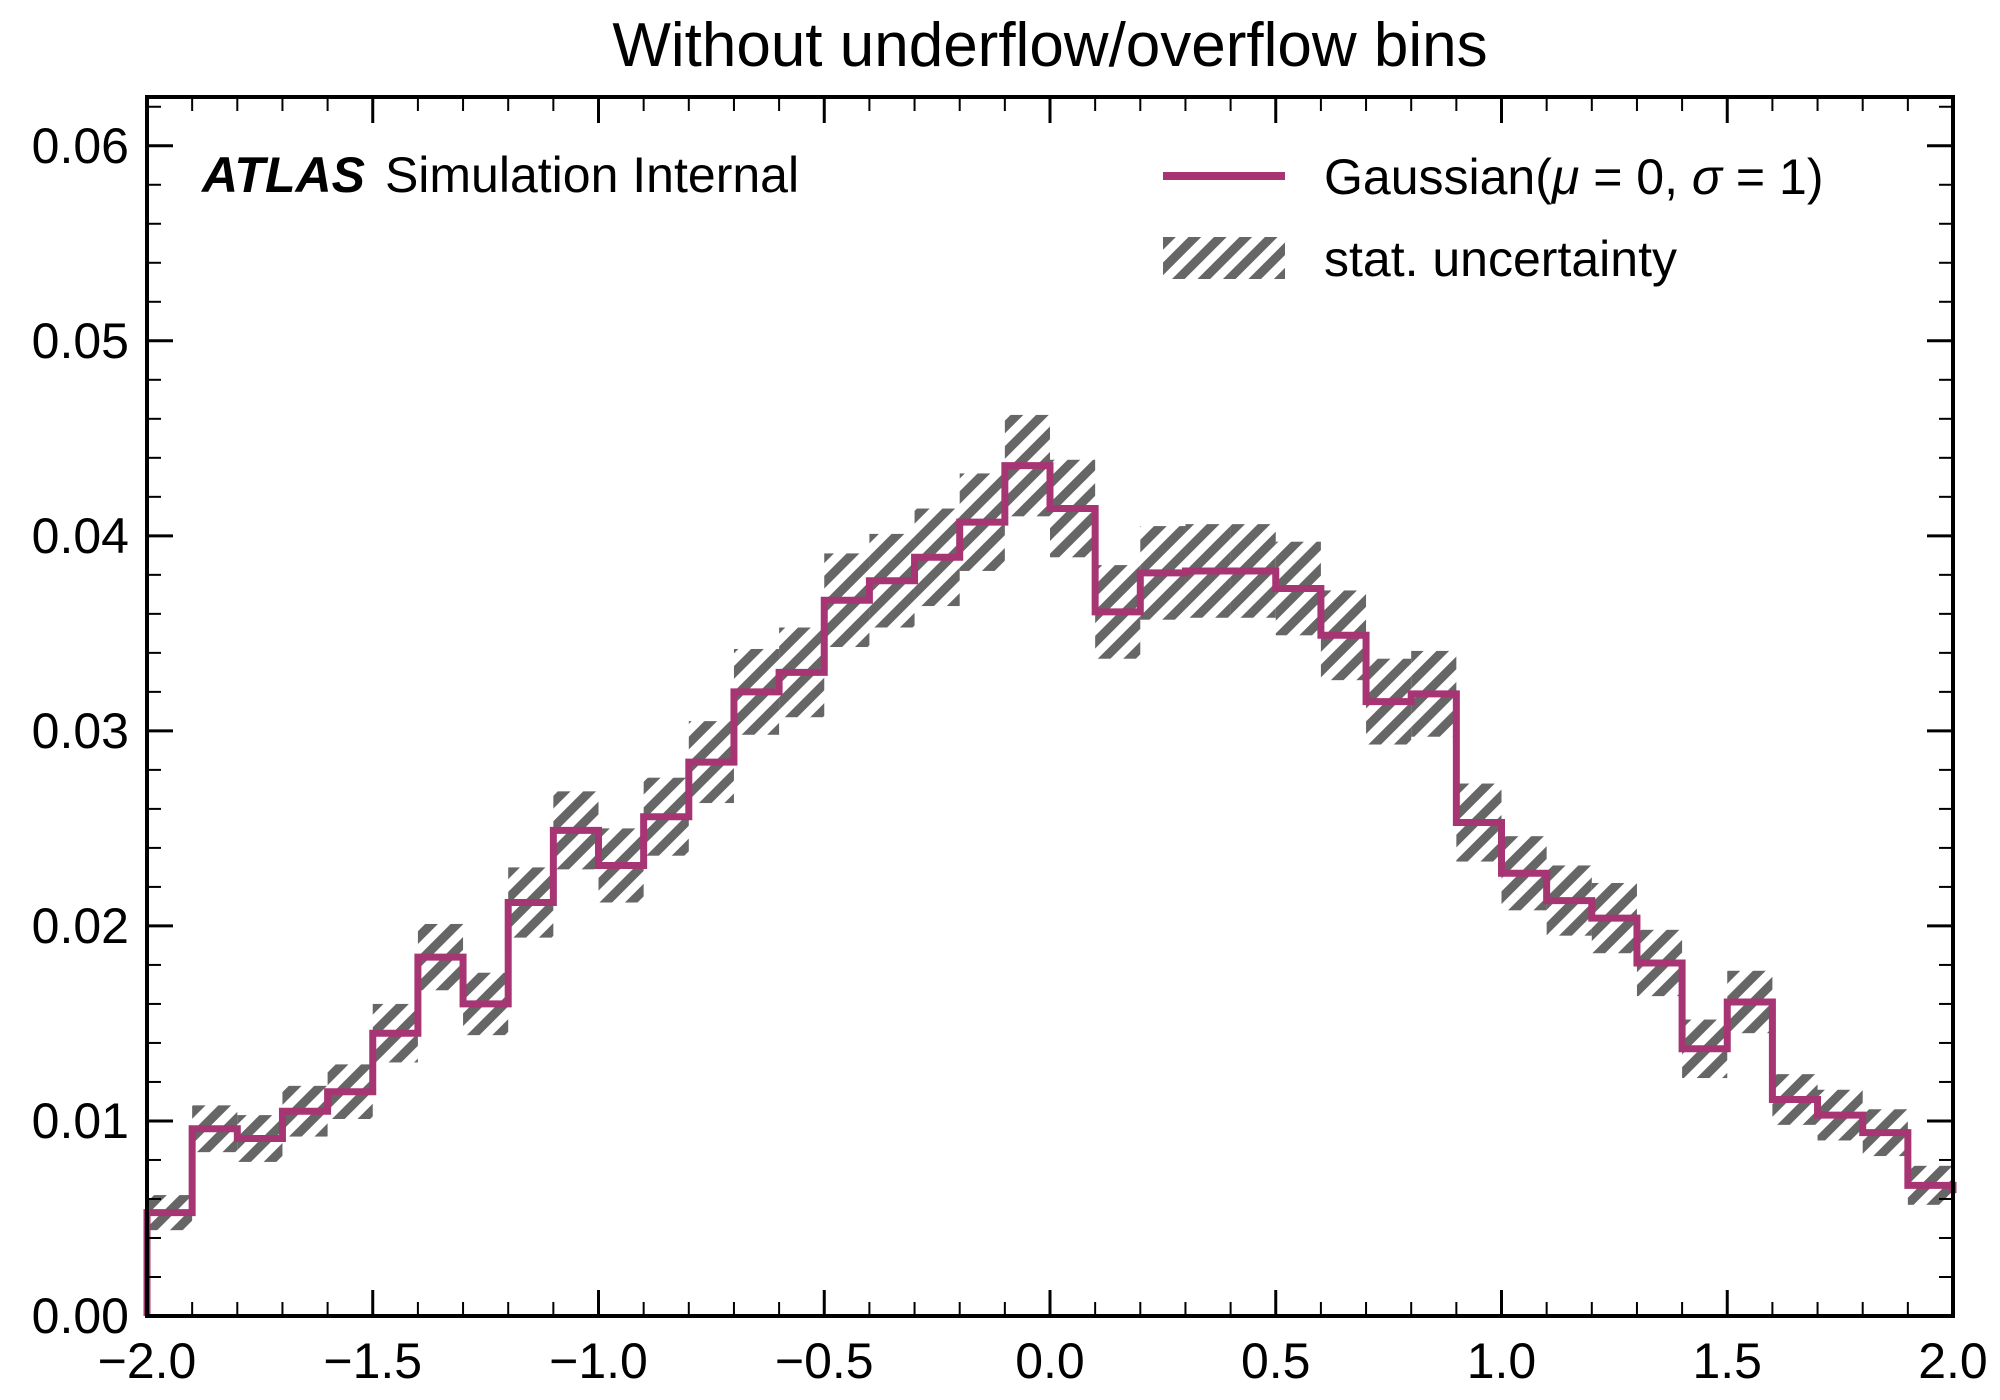 Image resolution: width=2000 pixels, height=1400 pixels. What do you see at coordinates (1953, 1361) in the screenshot?
I see `x-tick-label: 2.0` at bounding box center [1953, 1361].